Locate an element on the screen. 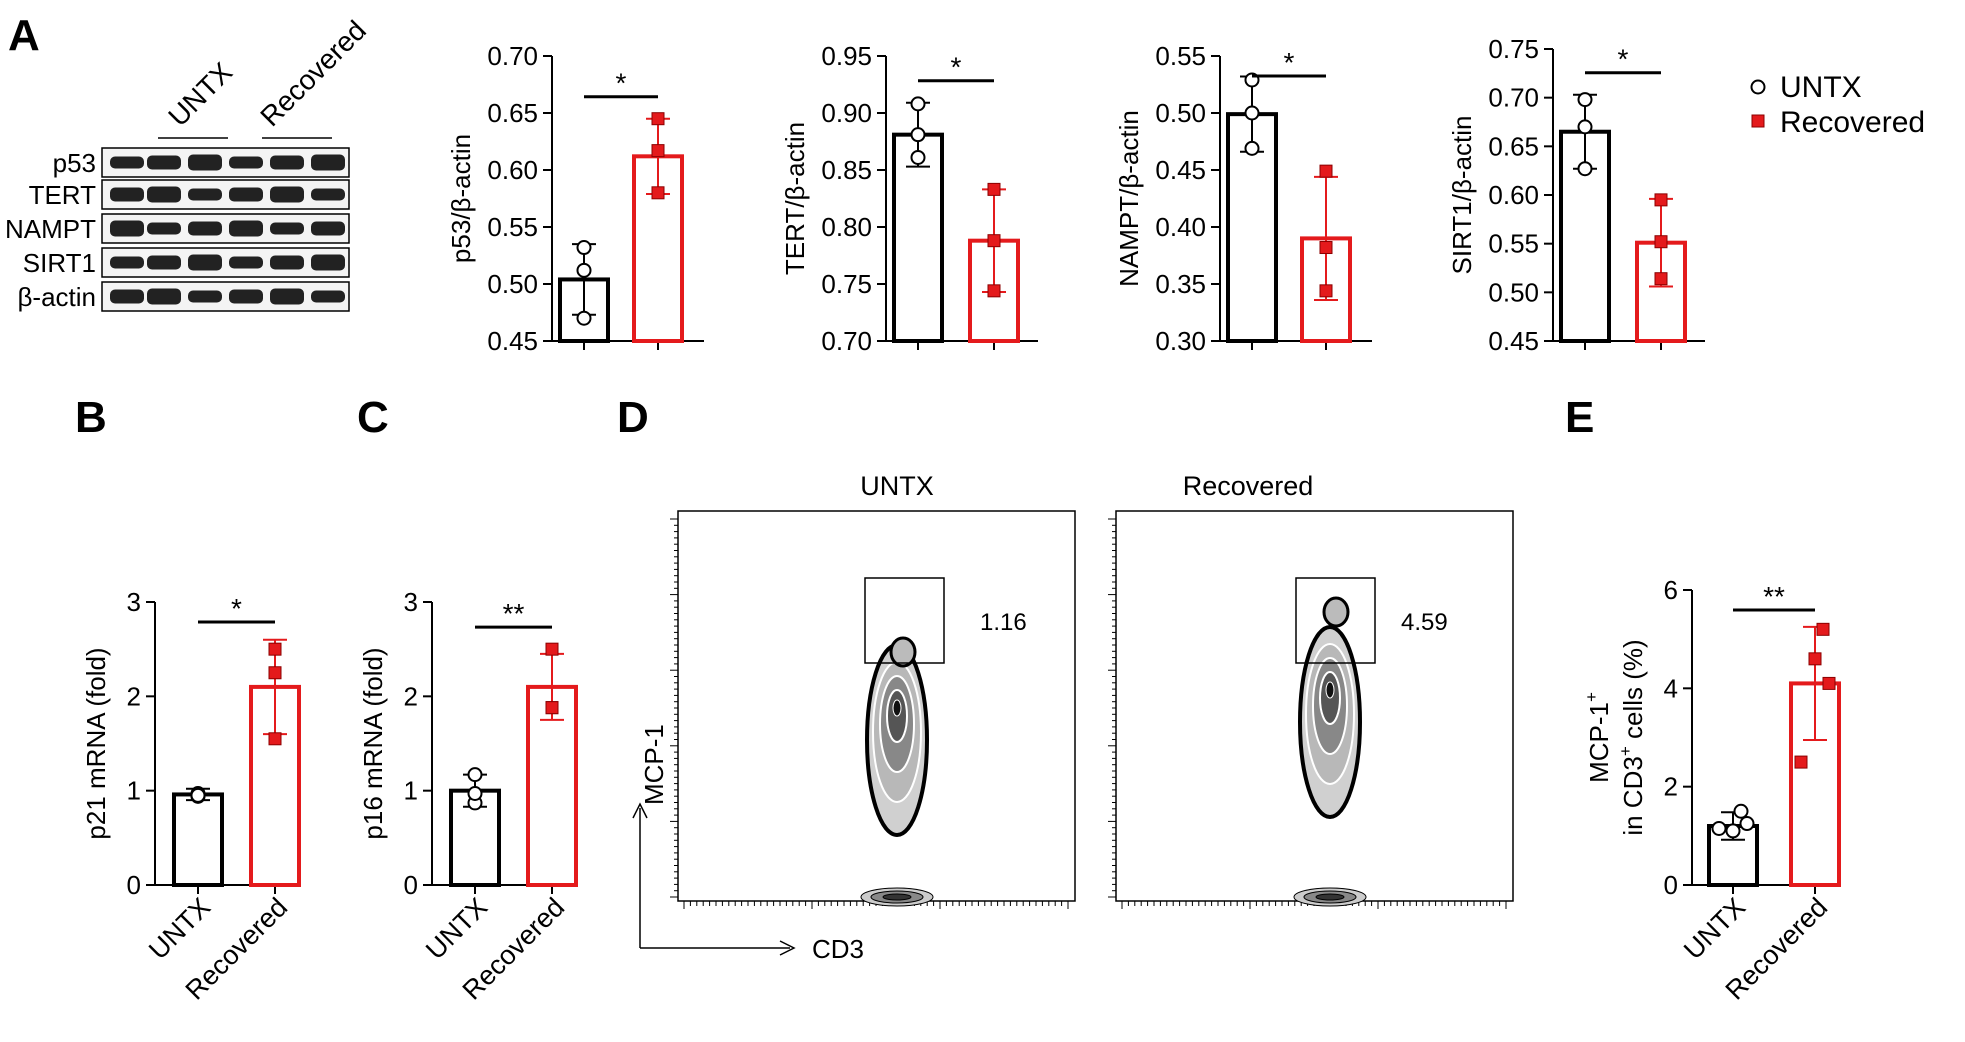 The height and width of the screenshot is (1042, 1965). blot-group-label-recovered: Recovered is located at coordinates (313, 74).